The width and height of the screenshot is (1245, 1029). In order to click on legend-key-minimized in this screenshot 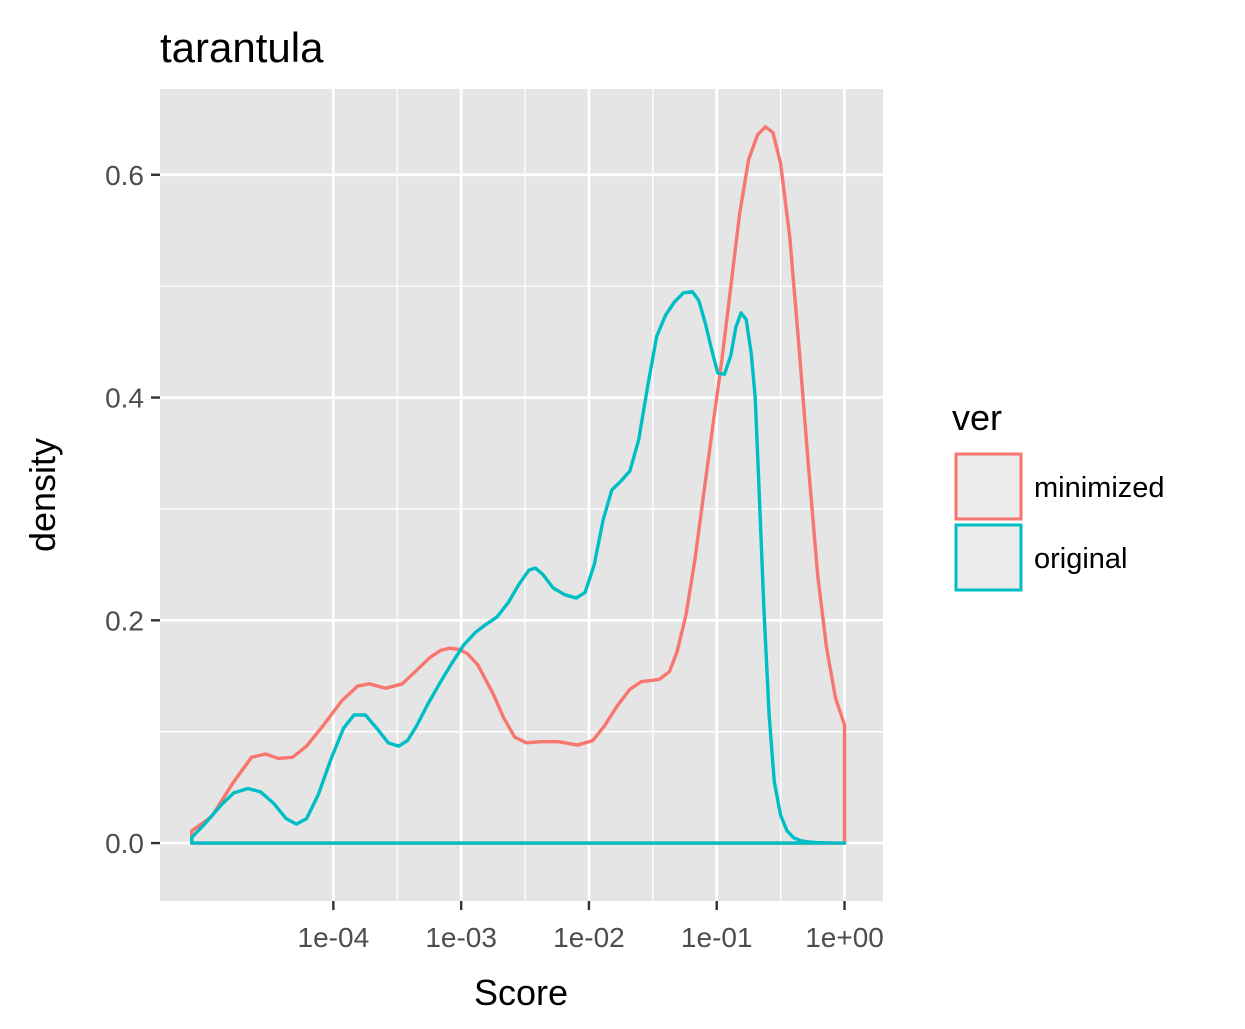, I will do `click(988, 486)`.